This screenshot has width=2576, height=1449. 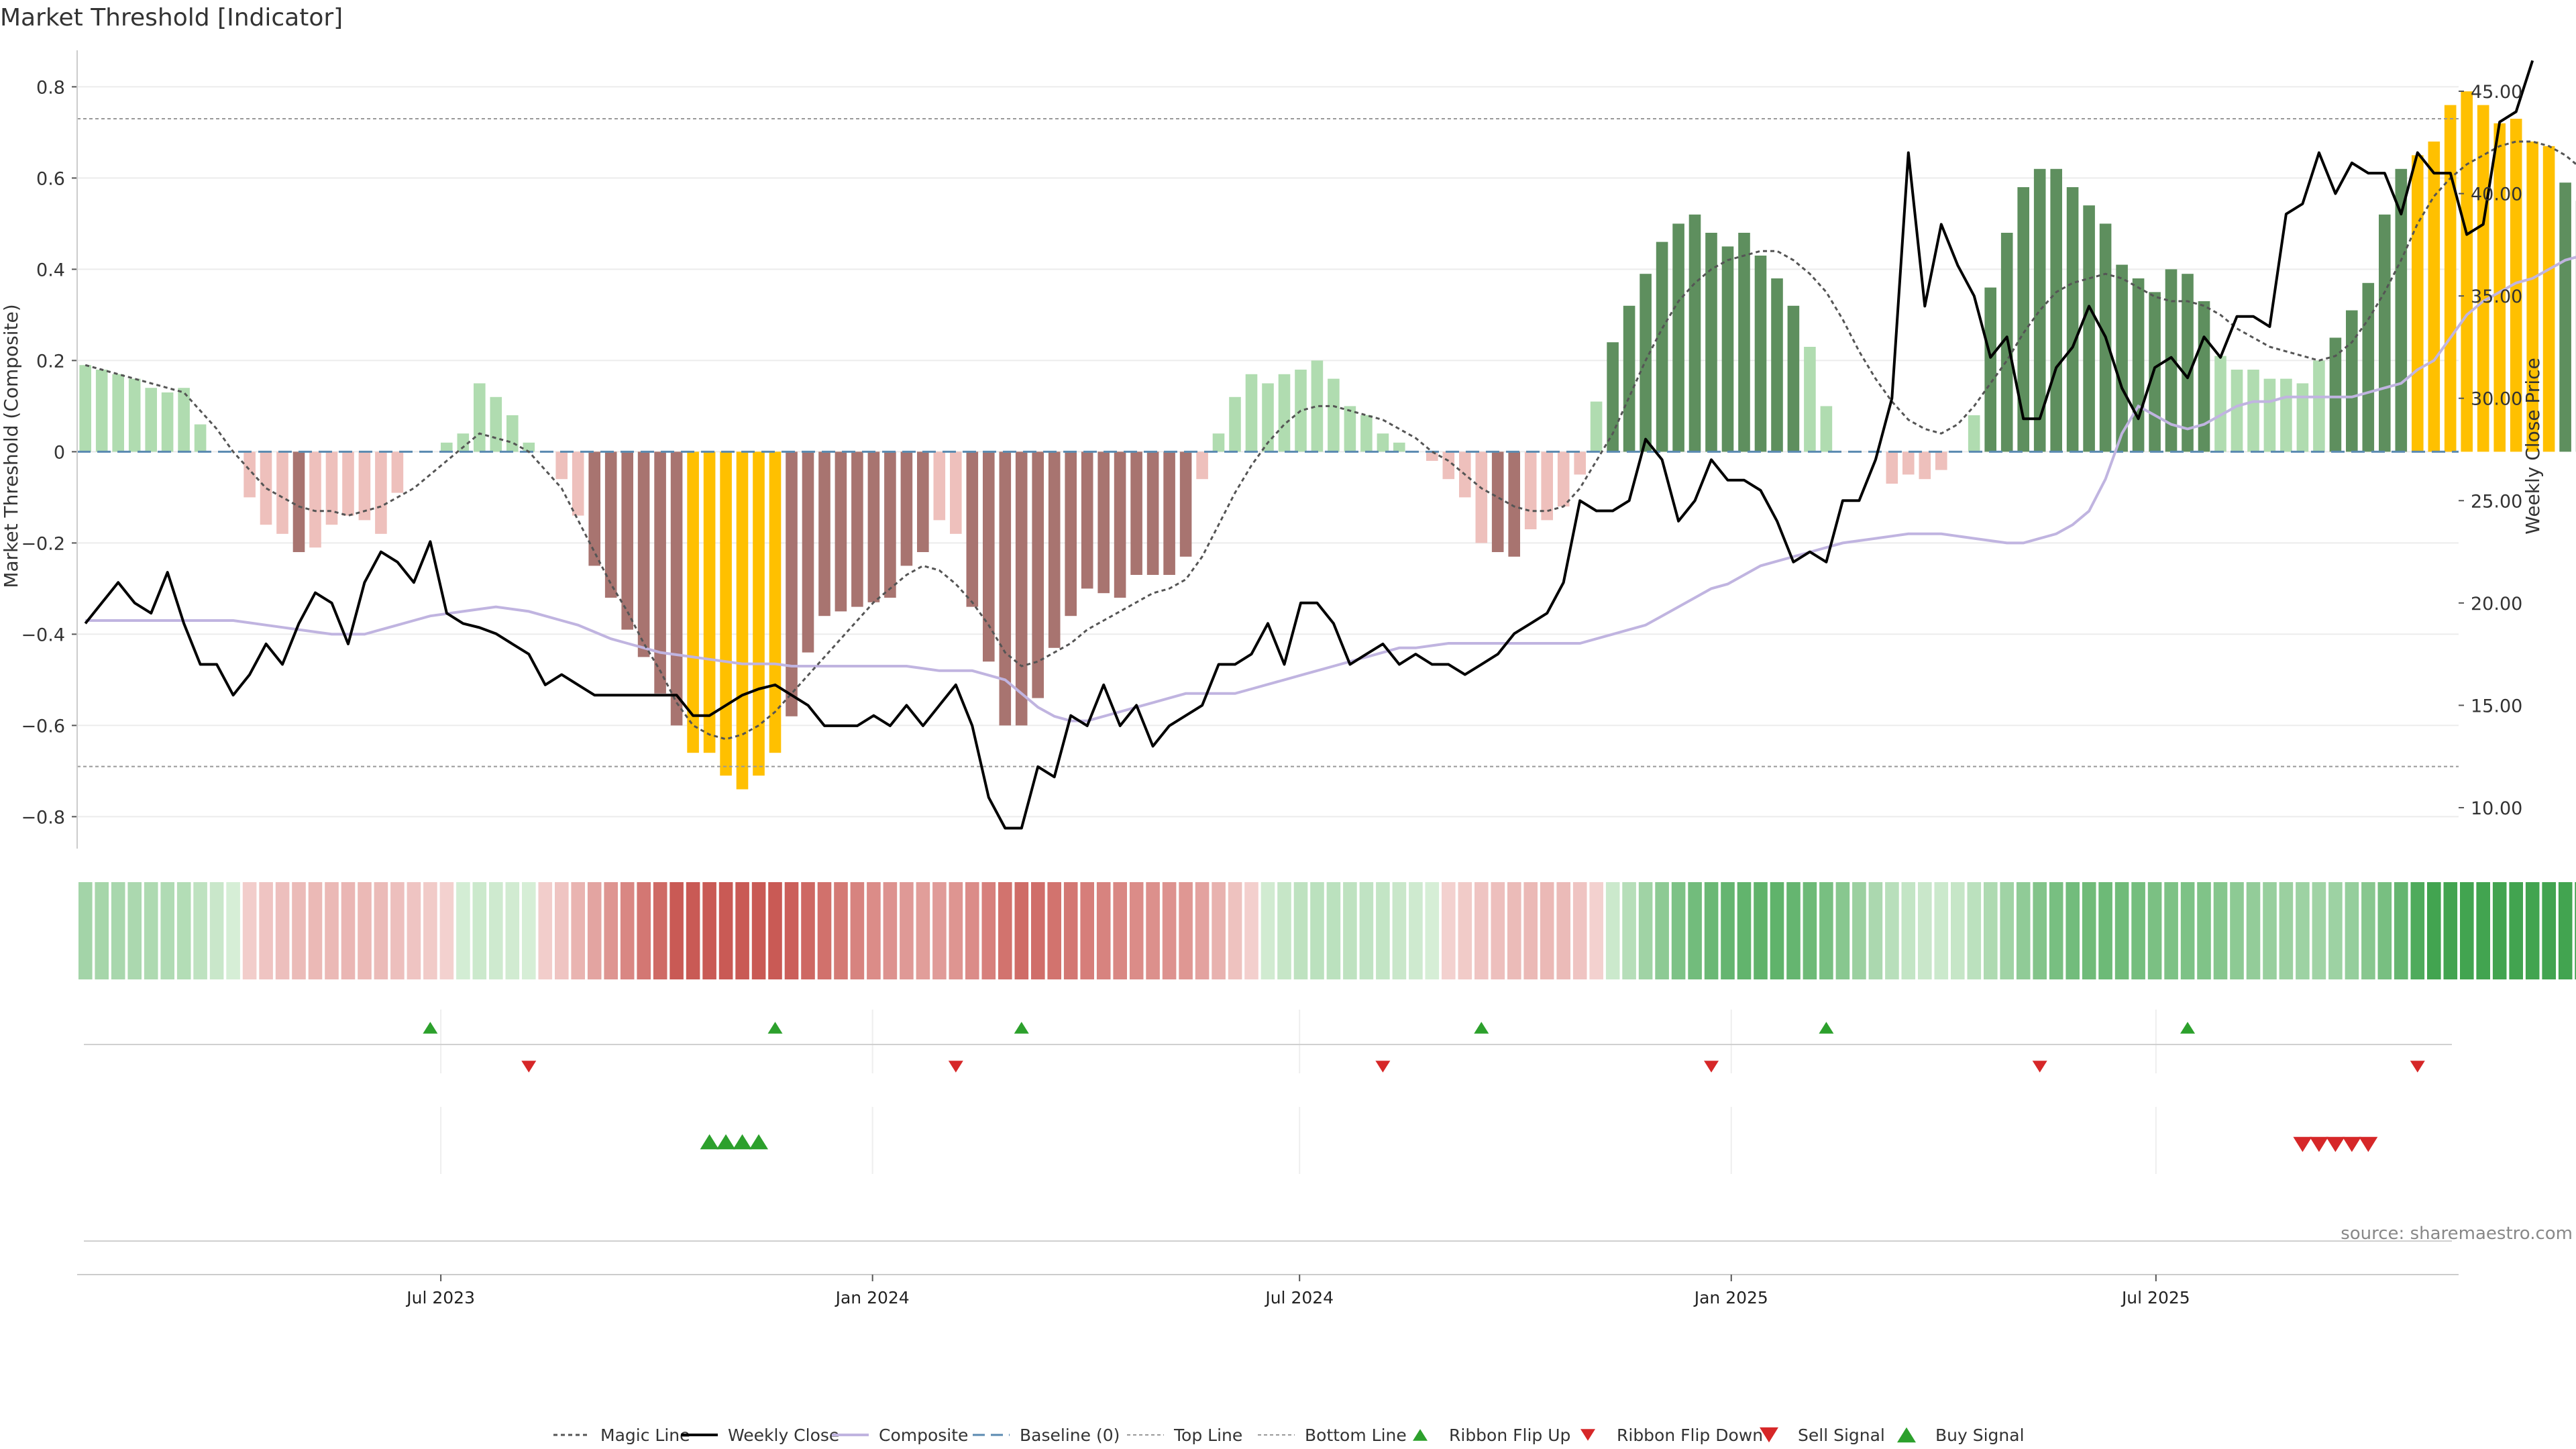 I want to click on left-tick-label: −0.4, so click(x=43, y=635).